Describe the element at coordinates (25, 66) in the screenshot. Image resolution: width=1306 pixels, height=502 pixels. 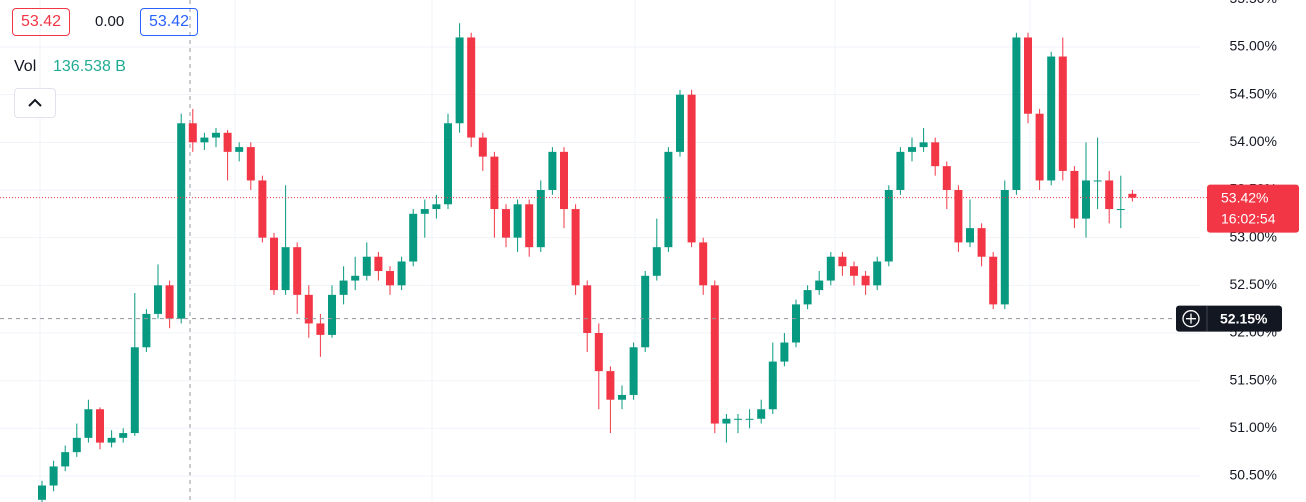
I see `volume-label: Vol` at that location.